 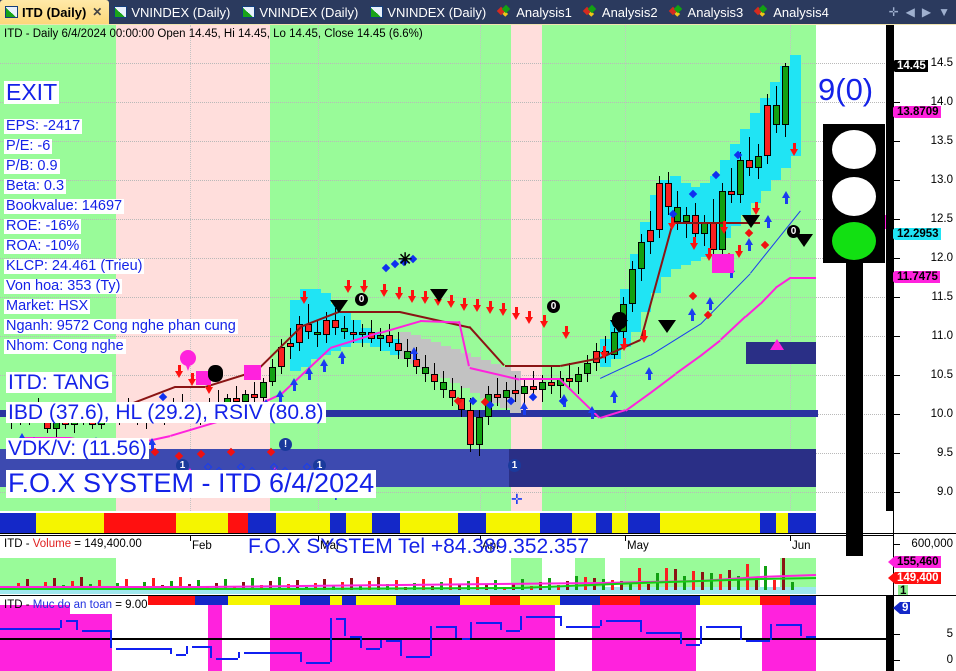 I want to click on price-marker-magenta: 13.8709, so click(x=914, y=111).